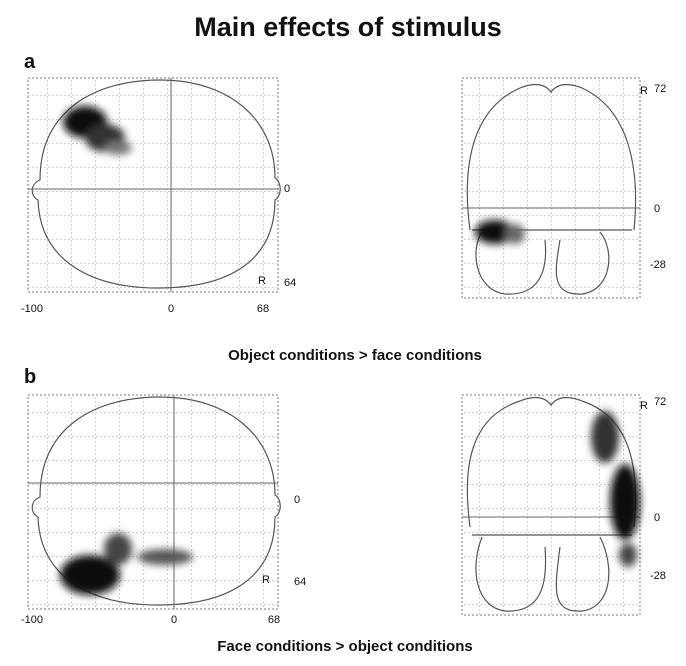  What do you see at coordinates (30, 62) in the screenshot?
I see `panel-label: a` at bounding box center [30, 62].